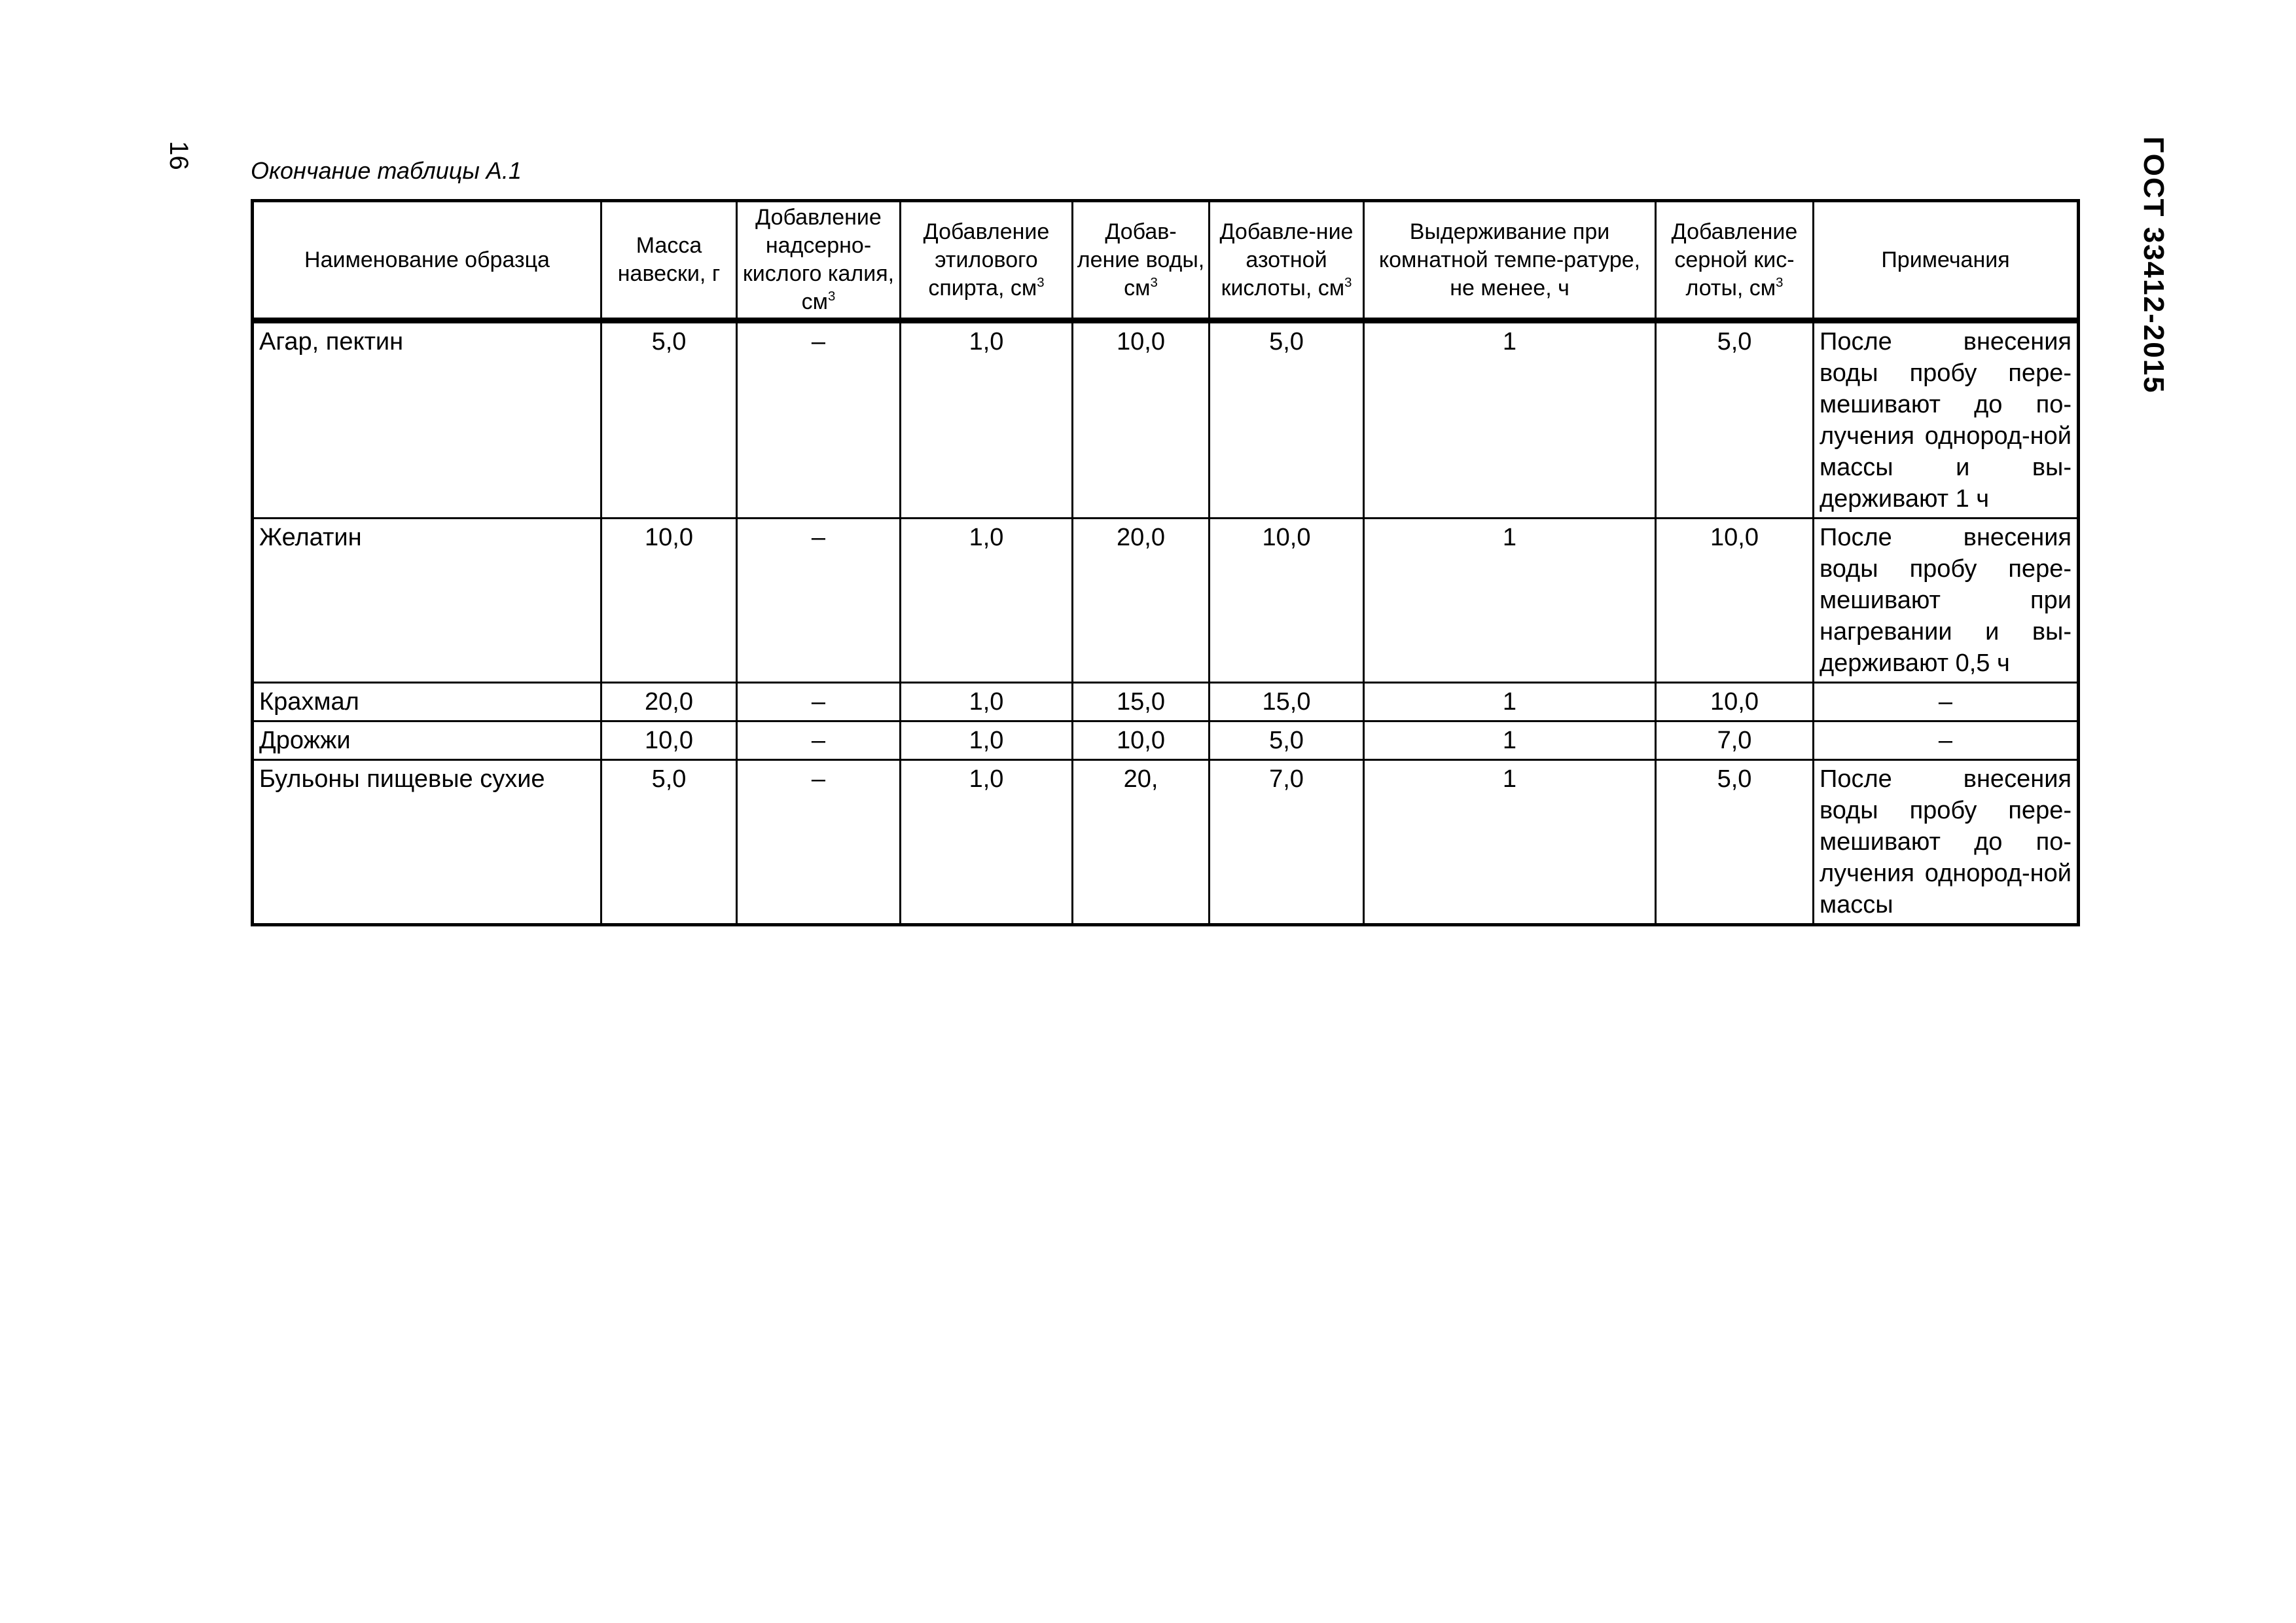 This screenshot has width=2296, height=1623. Describe the element at coordinates (426, 419) in the screenshot. I see `sample-name-cell: Агар, пектин` at that location.